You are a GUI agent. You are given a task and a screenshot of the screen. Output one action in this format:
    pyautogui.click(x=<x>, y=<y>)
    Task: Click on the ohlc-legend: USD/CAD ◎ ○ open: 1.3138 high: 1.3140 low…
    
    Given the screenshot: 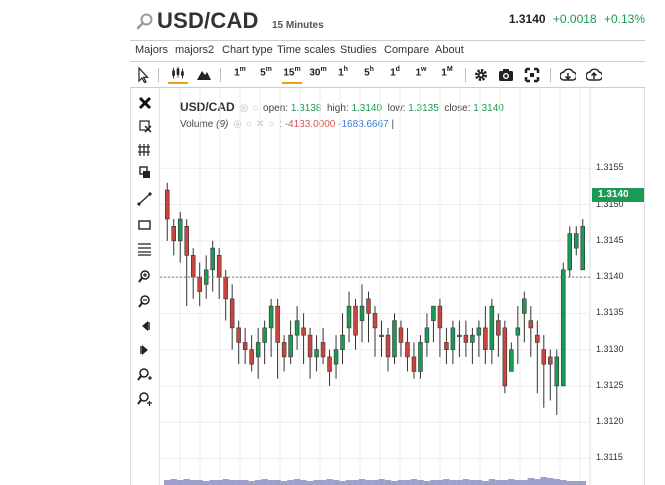 What is the action you would take?
    pyautogui.click(x=342, y=107)
    